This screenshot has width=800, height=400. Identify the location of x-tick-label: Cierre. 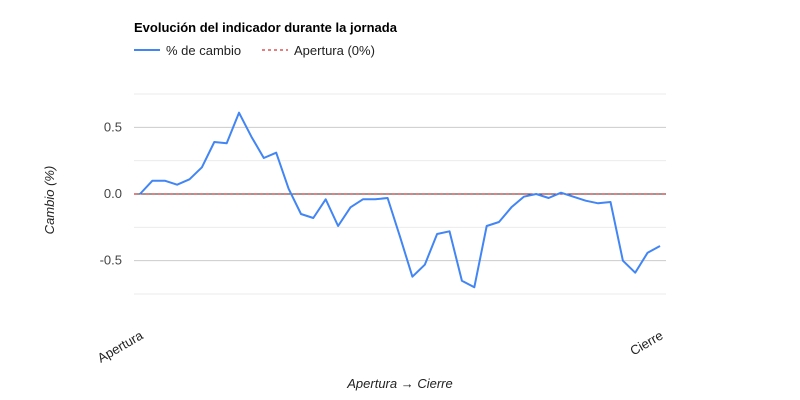
(646, 343).